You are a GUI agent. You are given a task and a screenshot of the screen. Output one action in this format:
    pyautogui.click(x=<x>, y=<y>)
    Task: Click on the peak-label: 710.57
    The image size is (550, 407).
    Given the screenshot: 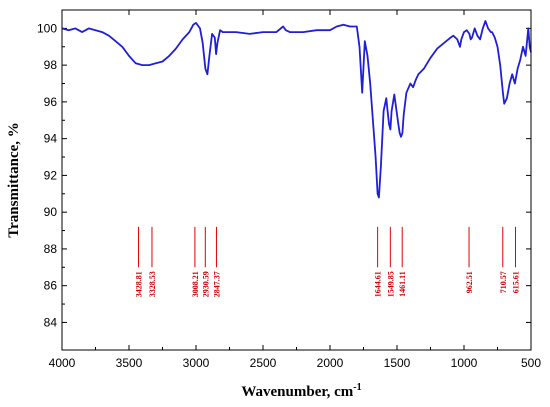 What is the action you would take?
    pyautogui.click(x=503, y=282)
    